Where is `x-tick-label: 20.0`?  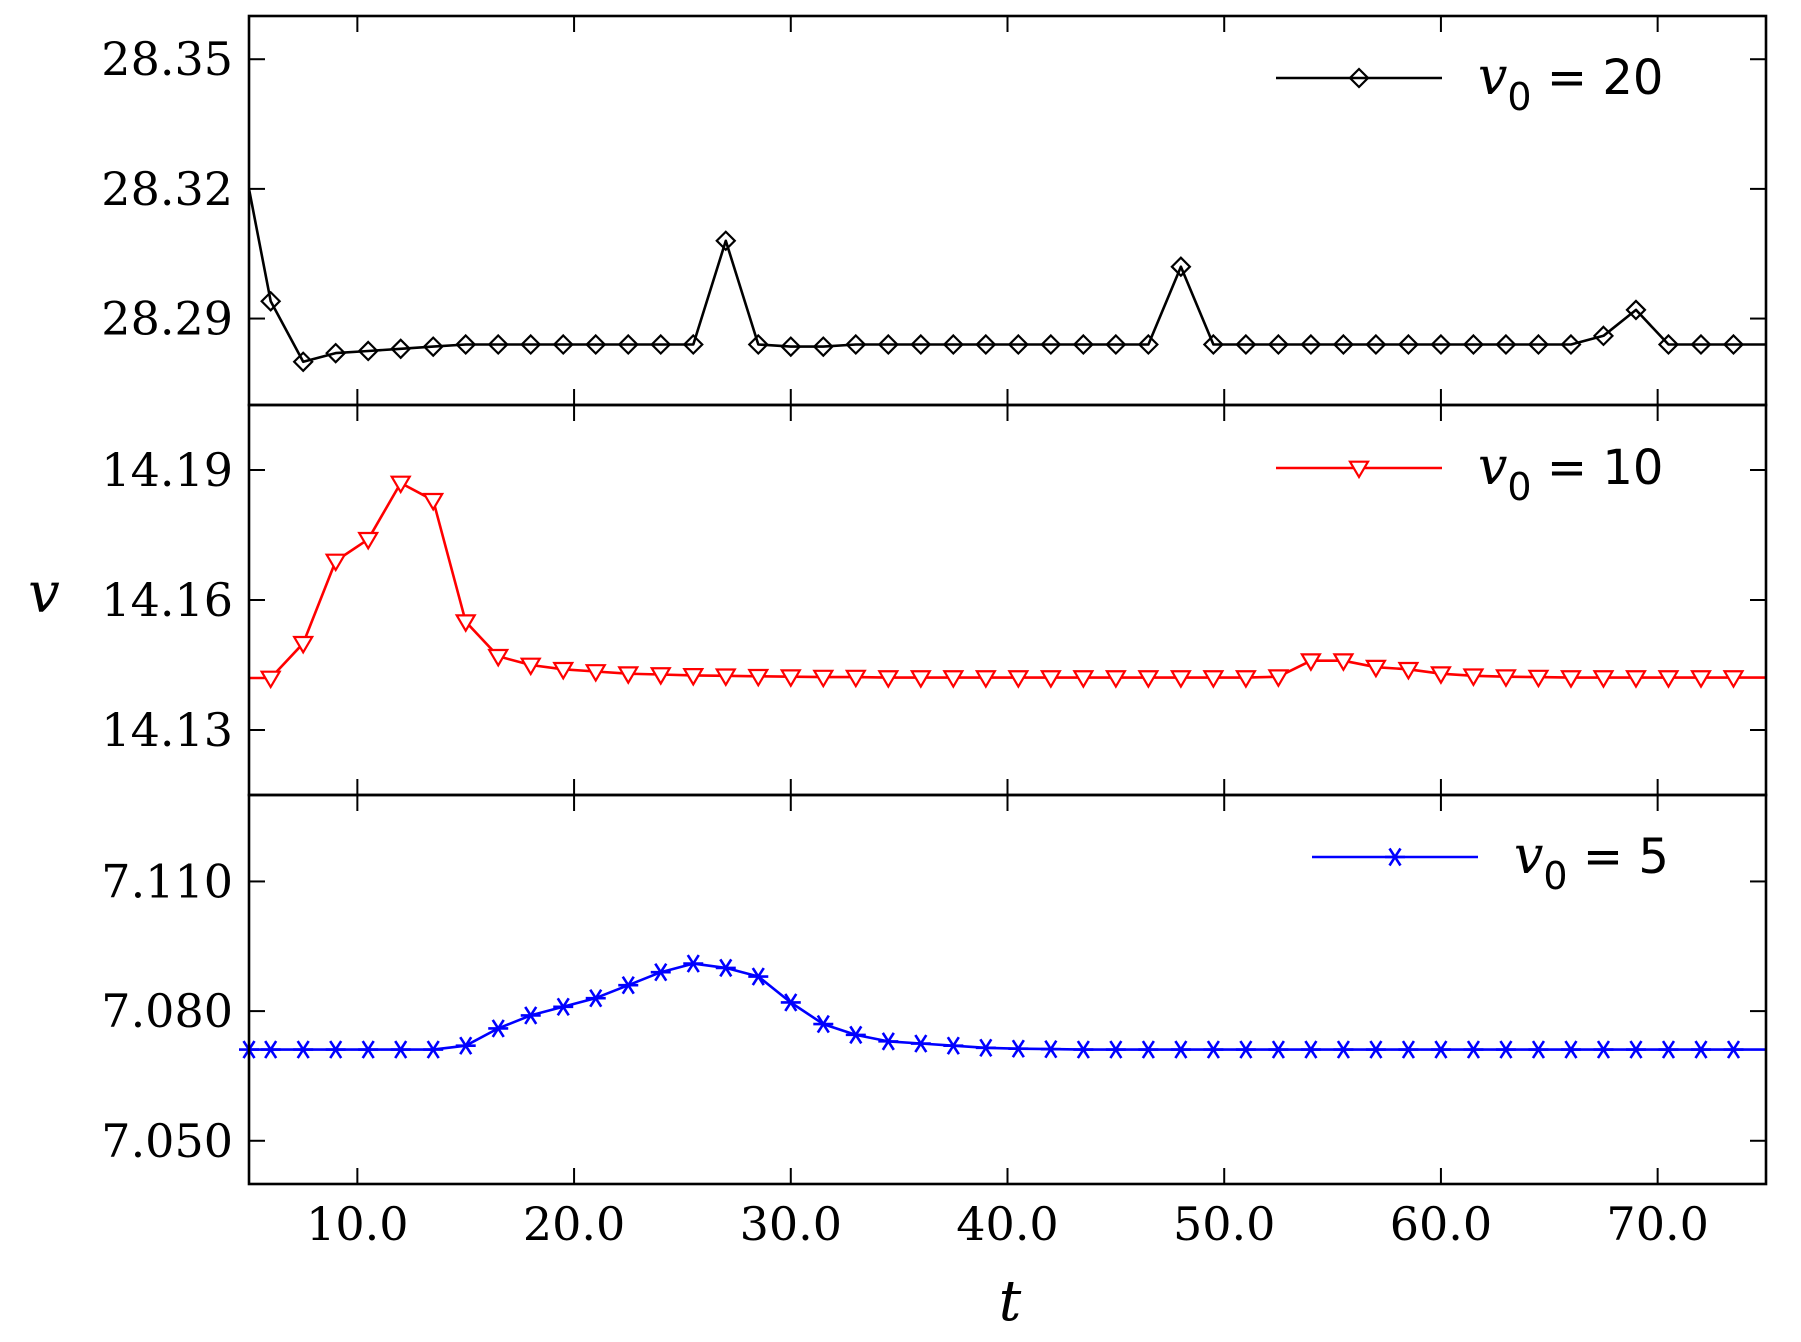
x-tick-label: 20.0 is located at coordinates (574, 1224).